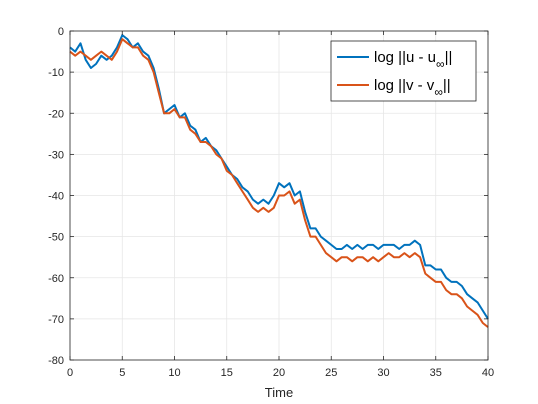 This screenshot has width=538, height=404. Describe the element at coordinates (56, 73) in the screenshot. I see `y-tick-label: -10` at that location.